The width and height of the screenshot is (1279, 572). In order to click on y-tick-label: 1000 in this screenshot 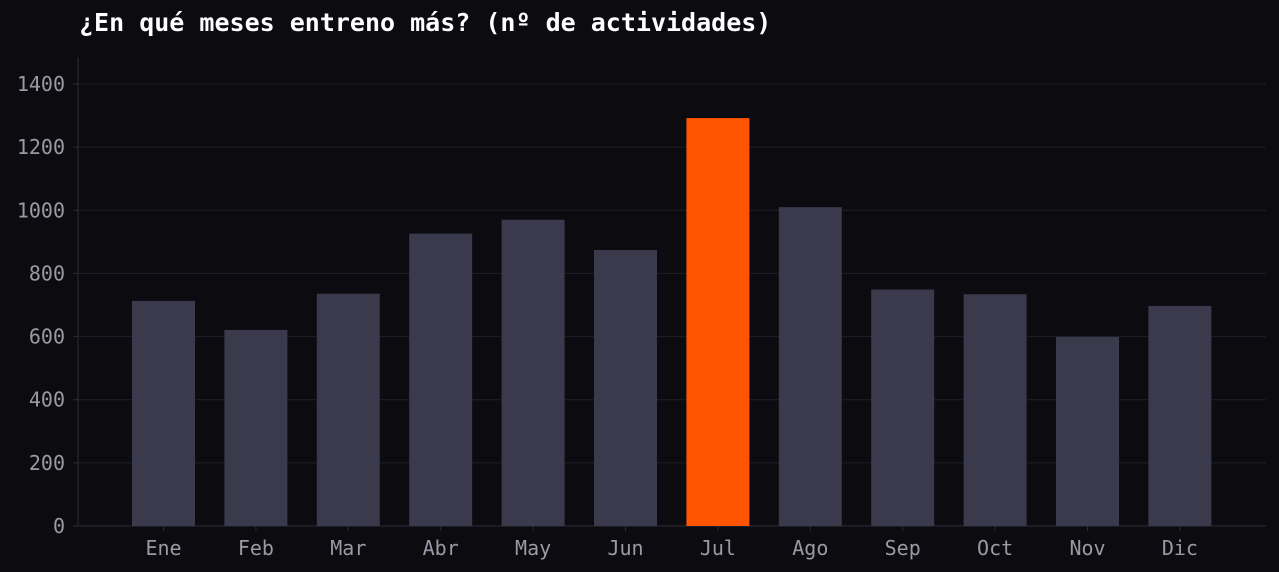, I will do `click(41, 210)`.